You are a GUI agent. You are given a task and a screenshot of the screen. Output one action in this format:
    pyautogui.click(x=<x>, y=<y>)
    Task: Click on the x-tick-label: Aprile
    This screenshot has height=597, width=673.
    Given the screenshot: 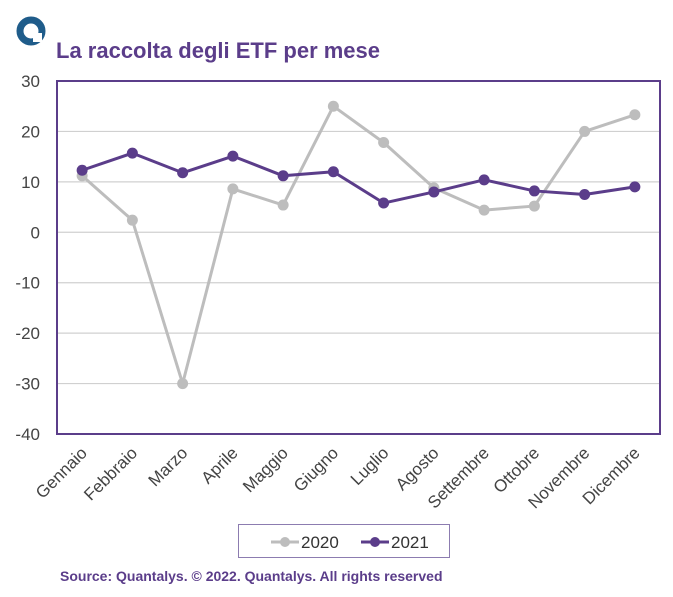 What is the action you would take?
    pyautogui.click(x=220, y=465)
    